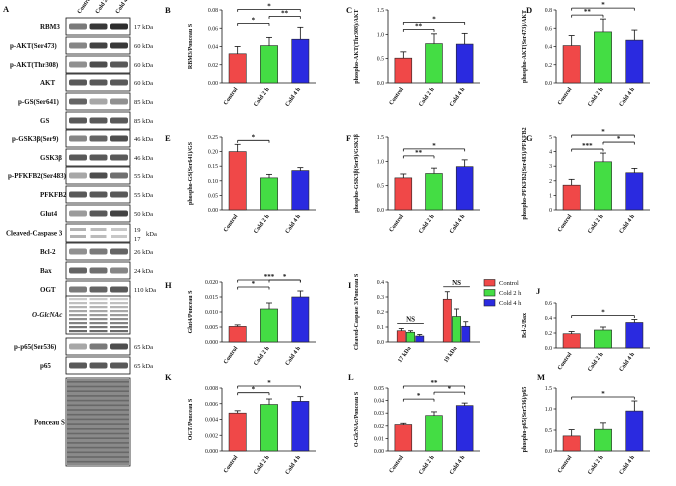 The height and width of the screenshot is (486, 676). Describe the element at coordinates (96, 26) in the screenshot. I see `blot-row: RBM3 17 kDa` at that location.